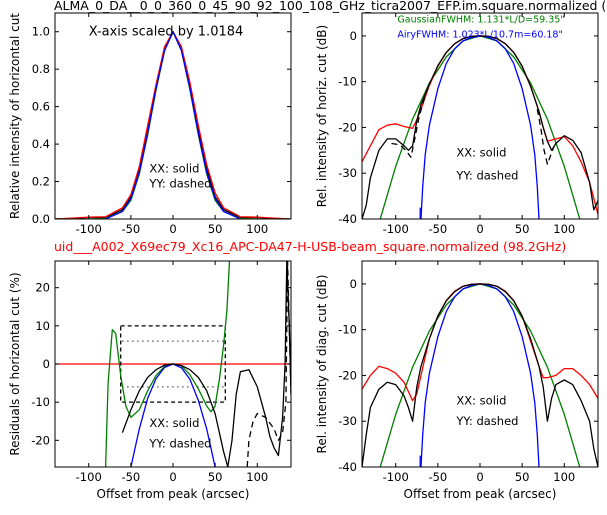 This screenshot has height=515, width=607. What do you see at coordinates (480, 19) in the screenshot?
I see `annotation-0: GaussianFWHM: 1.131*L/D=59.35"` at bounding box center [480, 19].